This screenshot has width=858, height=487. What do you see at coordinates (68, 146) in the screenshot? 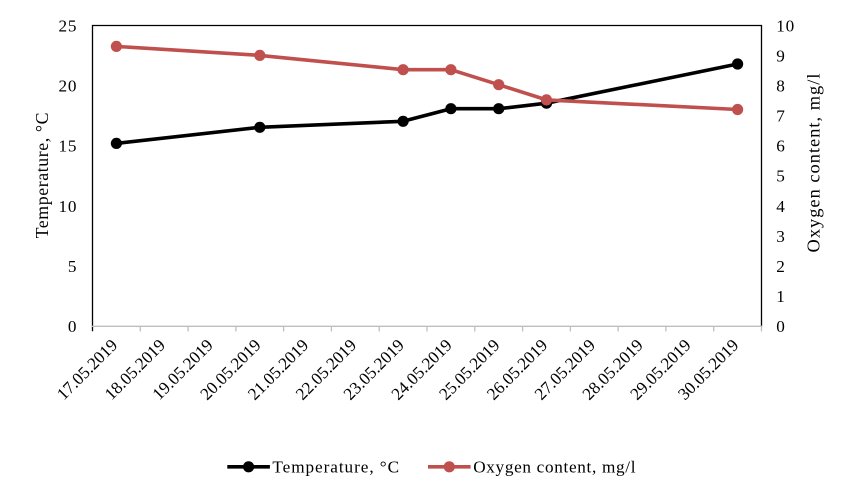
I see `svg-text: 15` at bounding box center [68, 146].